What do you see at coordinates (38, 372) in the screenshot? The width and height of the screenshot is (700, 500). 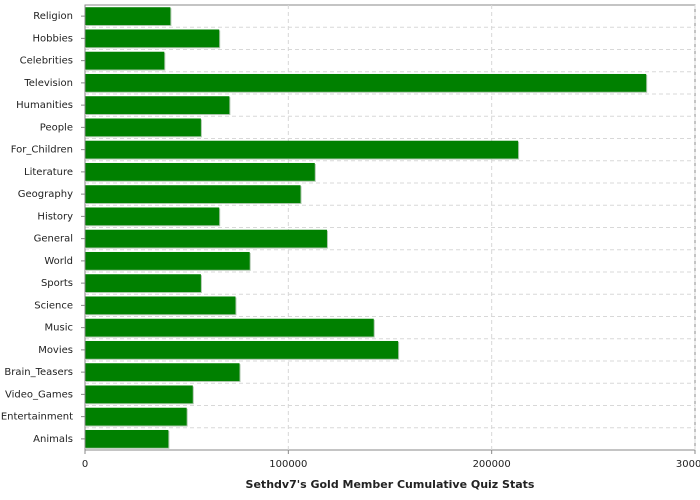 I see `y-tick-label: Brain_Teasers` at bounding box center [38, 372].